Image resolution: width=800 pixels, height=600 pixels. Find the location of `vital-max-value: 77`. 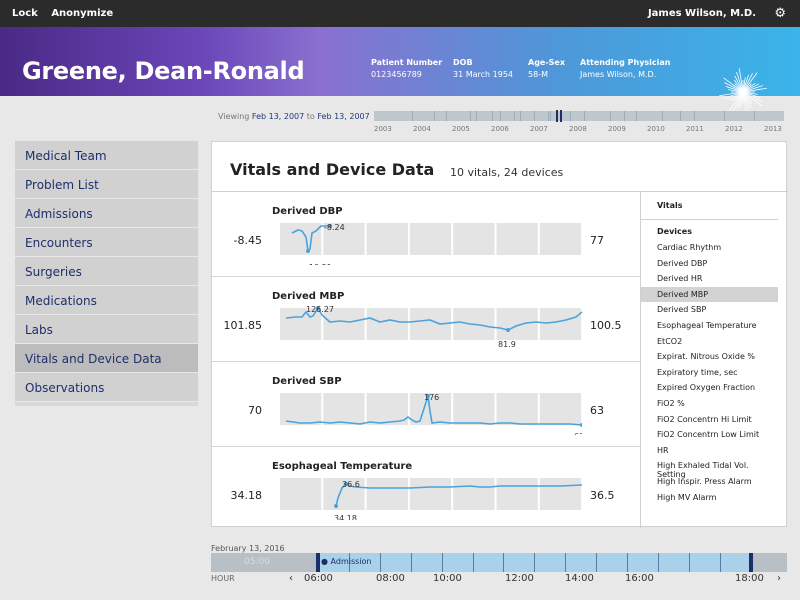

vital-max-value: 77 is located at coordinates (597, 240).